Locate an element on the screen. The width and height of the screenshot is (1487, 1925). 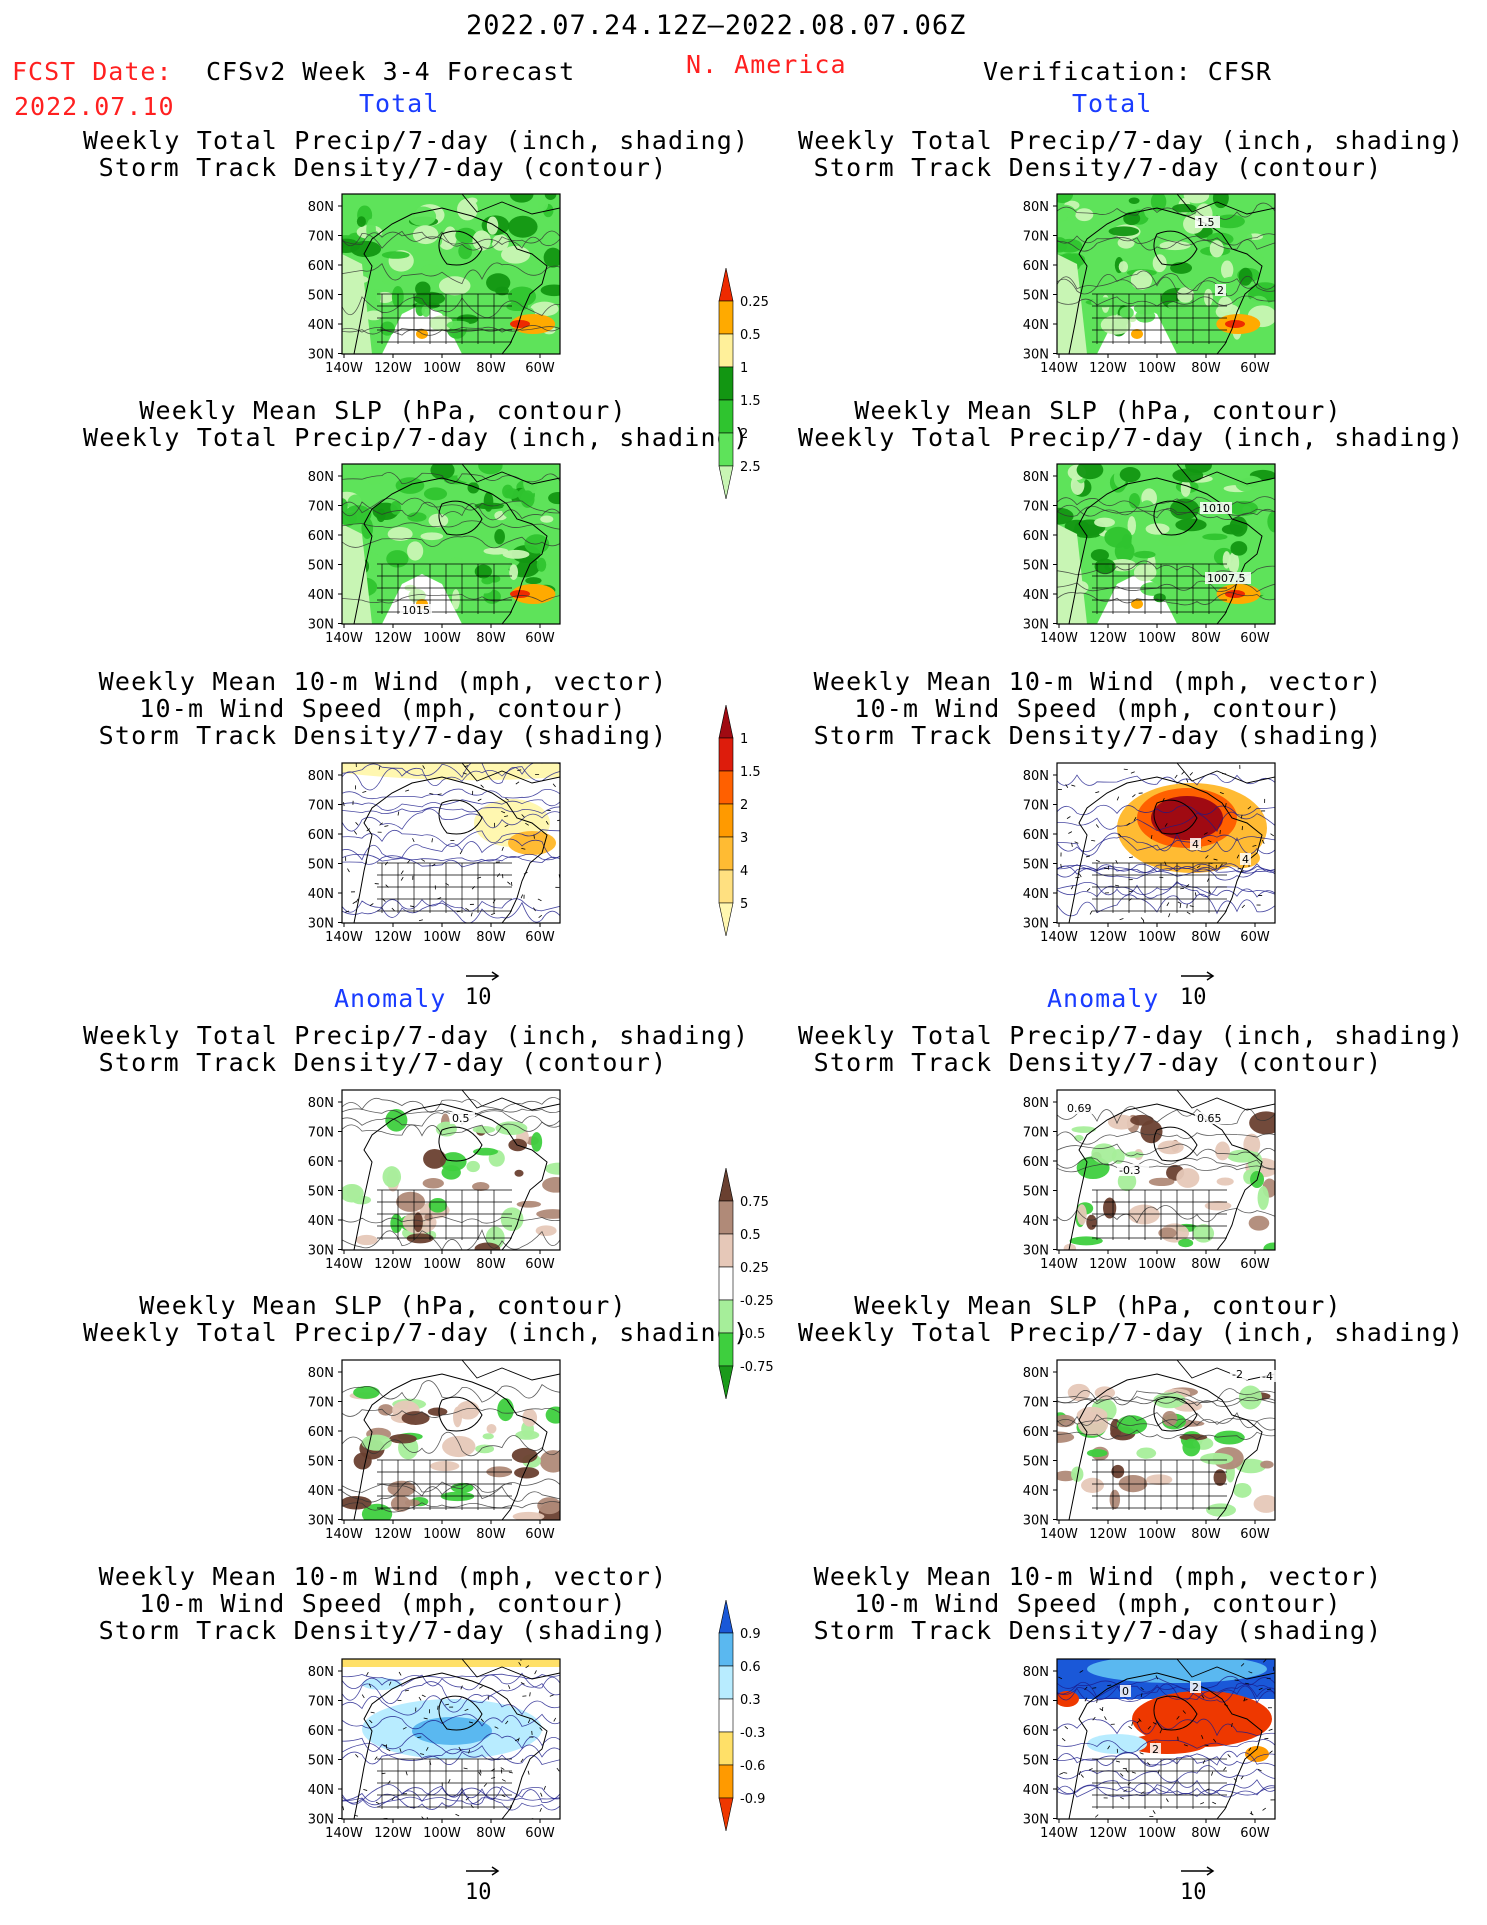
map-slp-precip-forecast: 80N 70N 60N 50N 40N 30N 140W 120W 100W 80W 60W 1015 is located at coordinates (422, 553).